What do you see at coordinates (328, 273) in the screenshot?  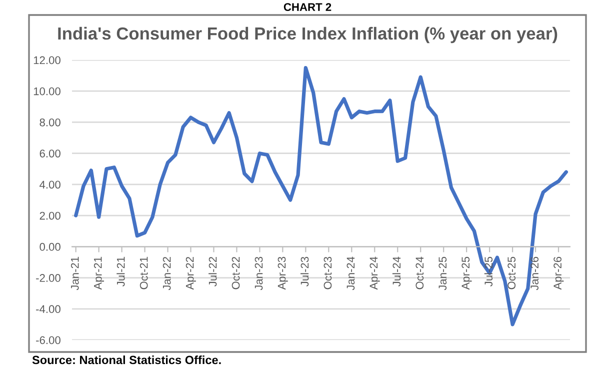 I see `x-tick-label: Oct-23` at bounding box center [328, 273].